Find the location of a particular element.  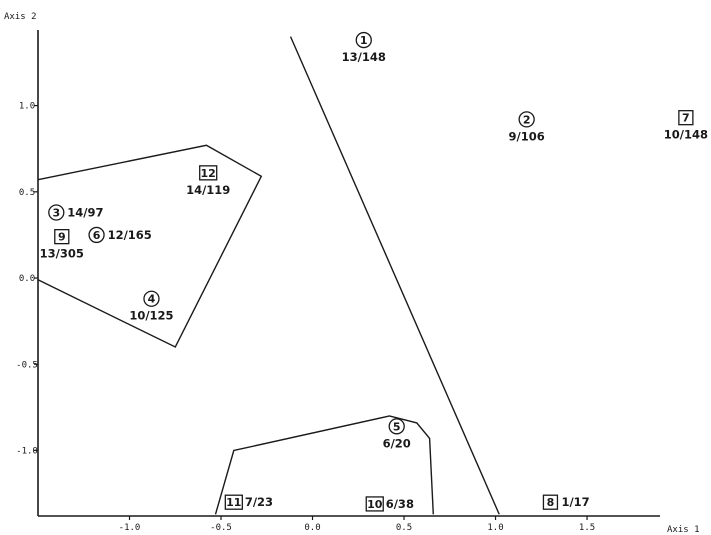

point-id-label: 1 is located at coordinates (364, 40).